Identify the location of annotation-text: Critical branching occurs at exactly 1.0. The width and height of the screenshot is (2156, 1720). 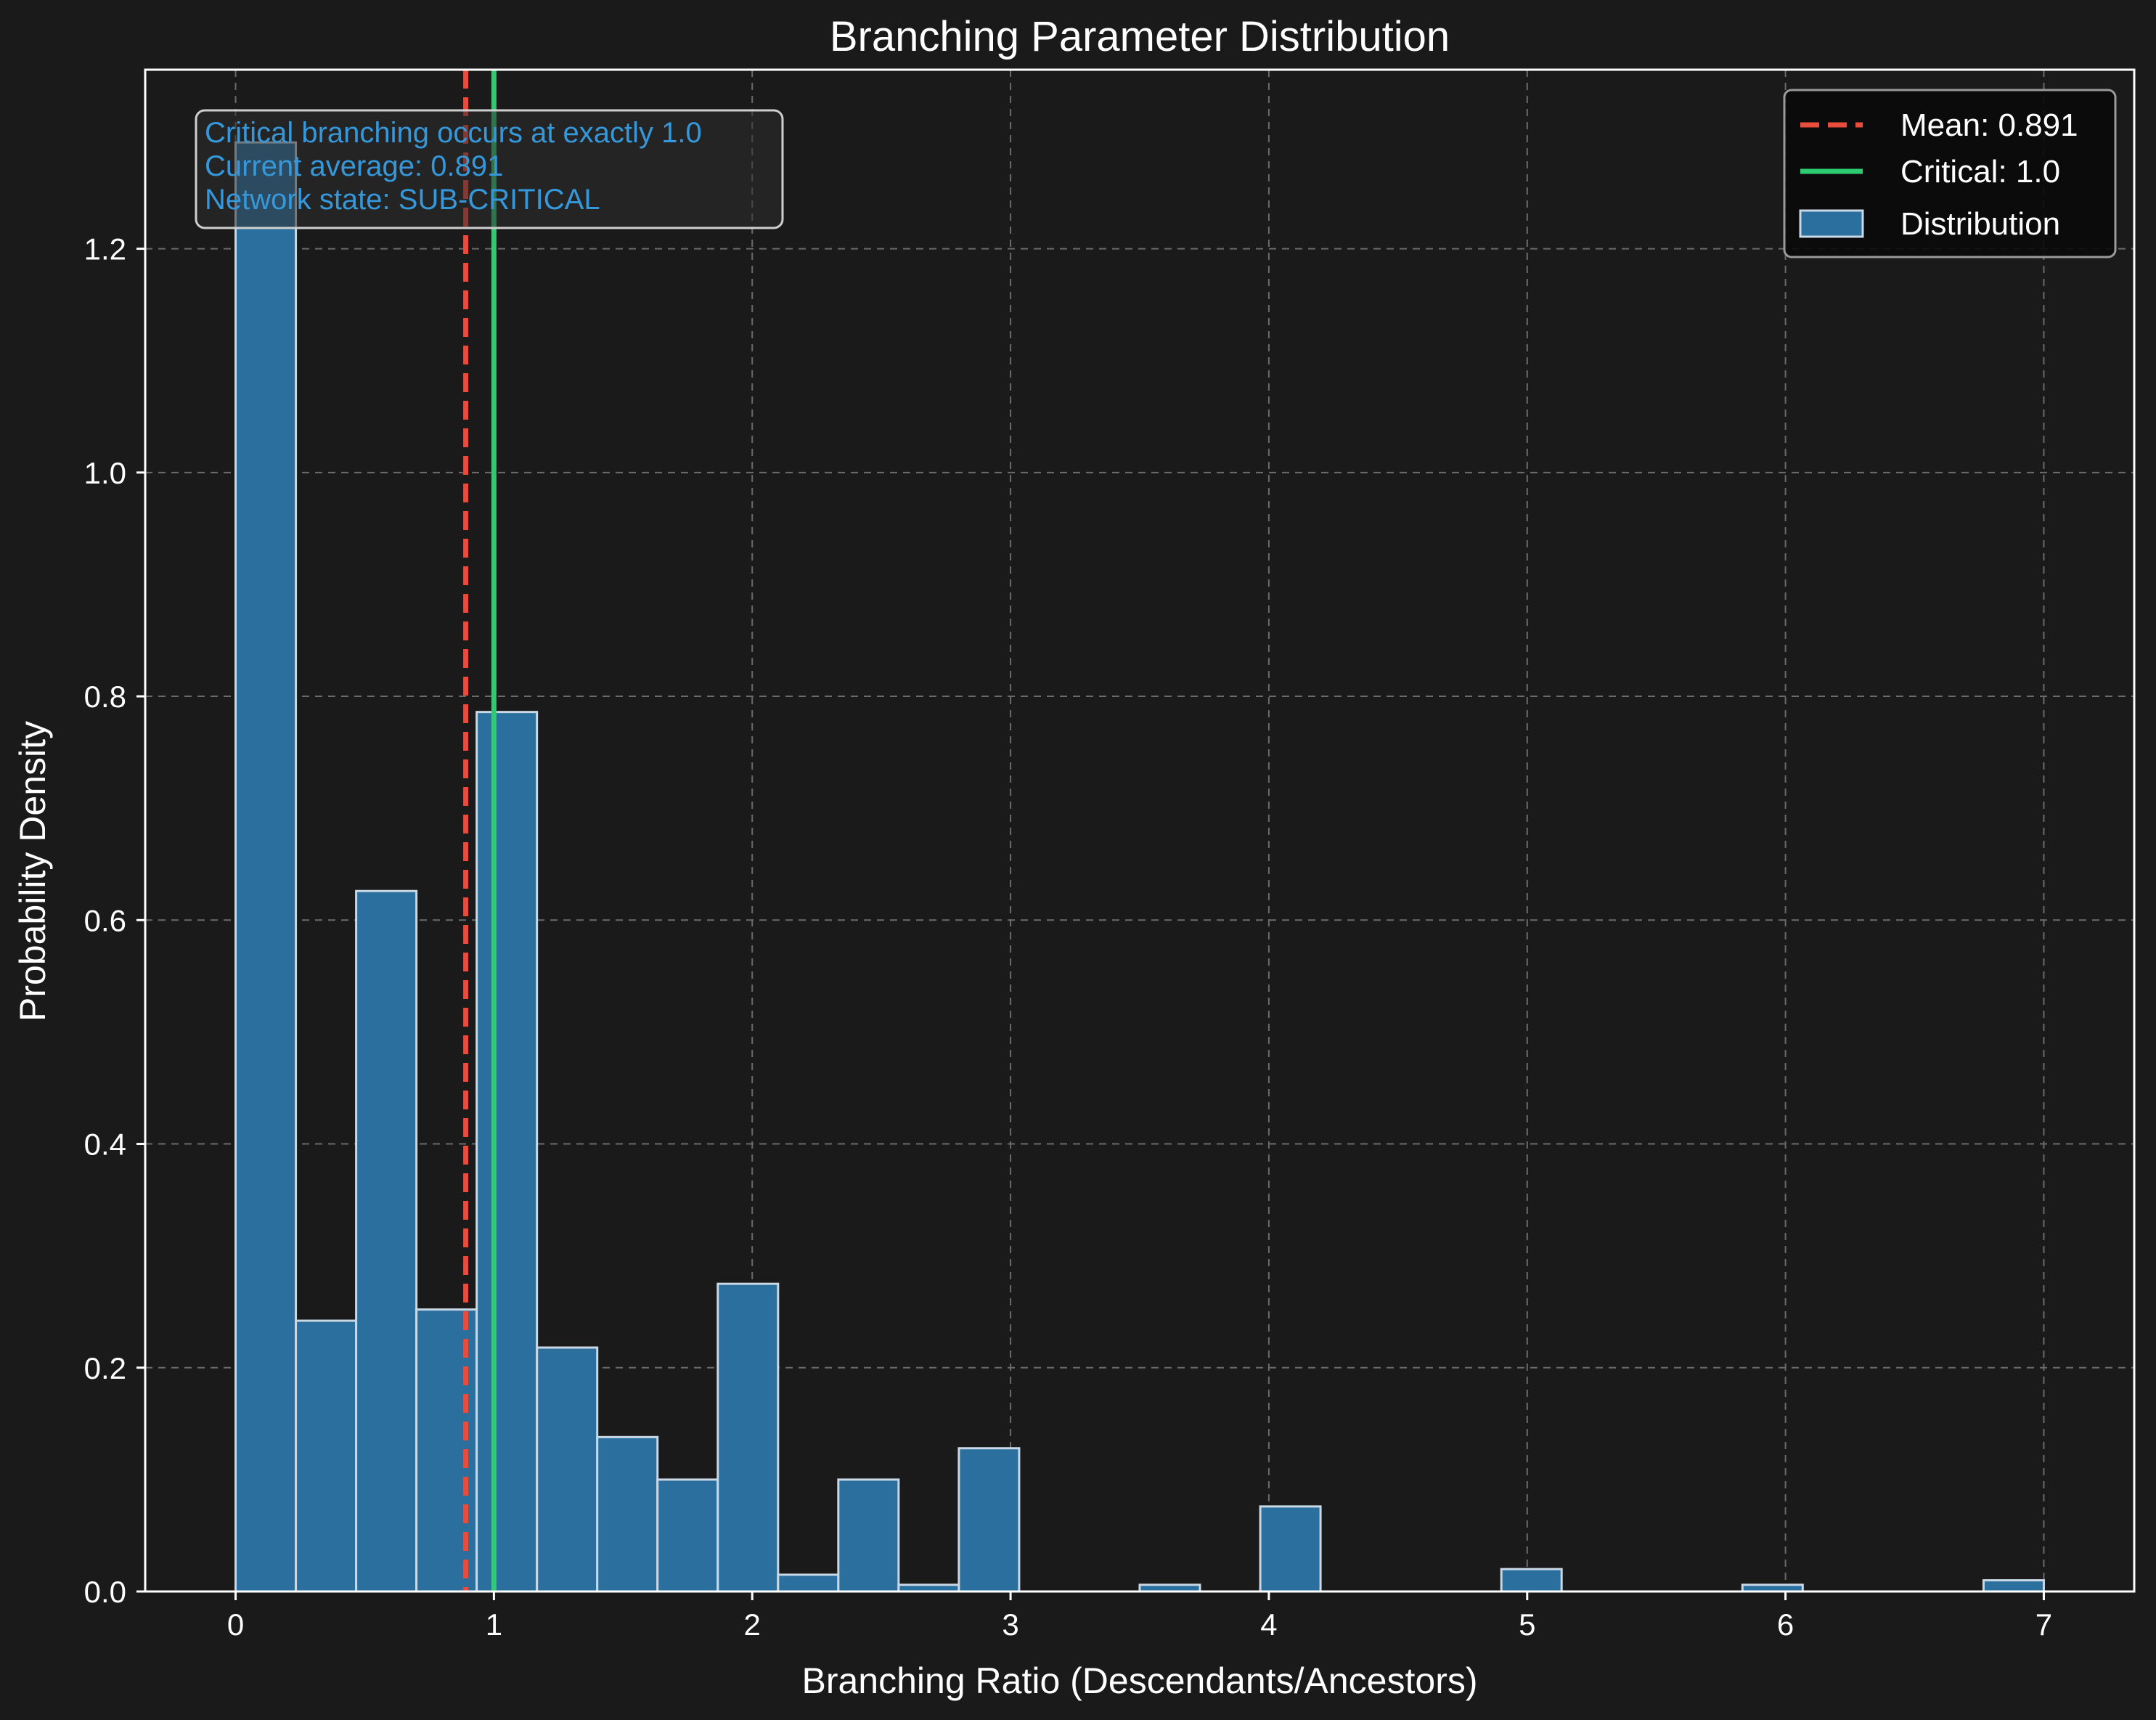
(454, 133).